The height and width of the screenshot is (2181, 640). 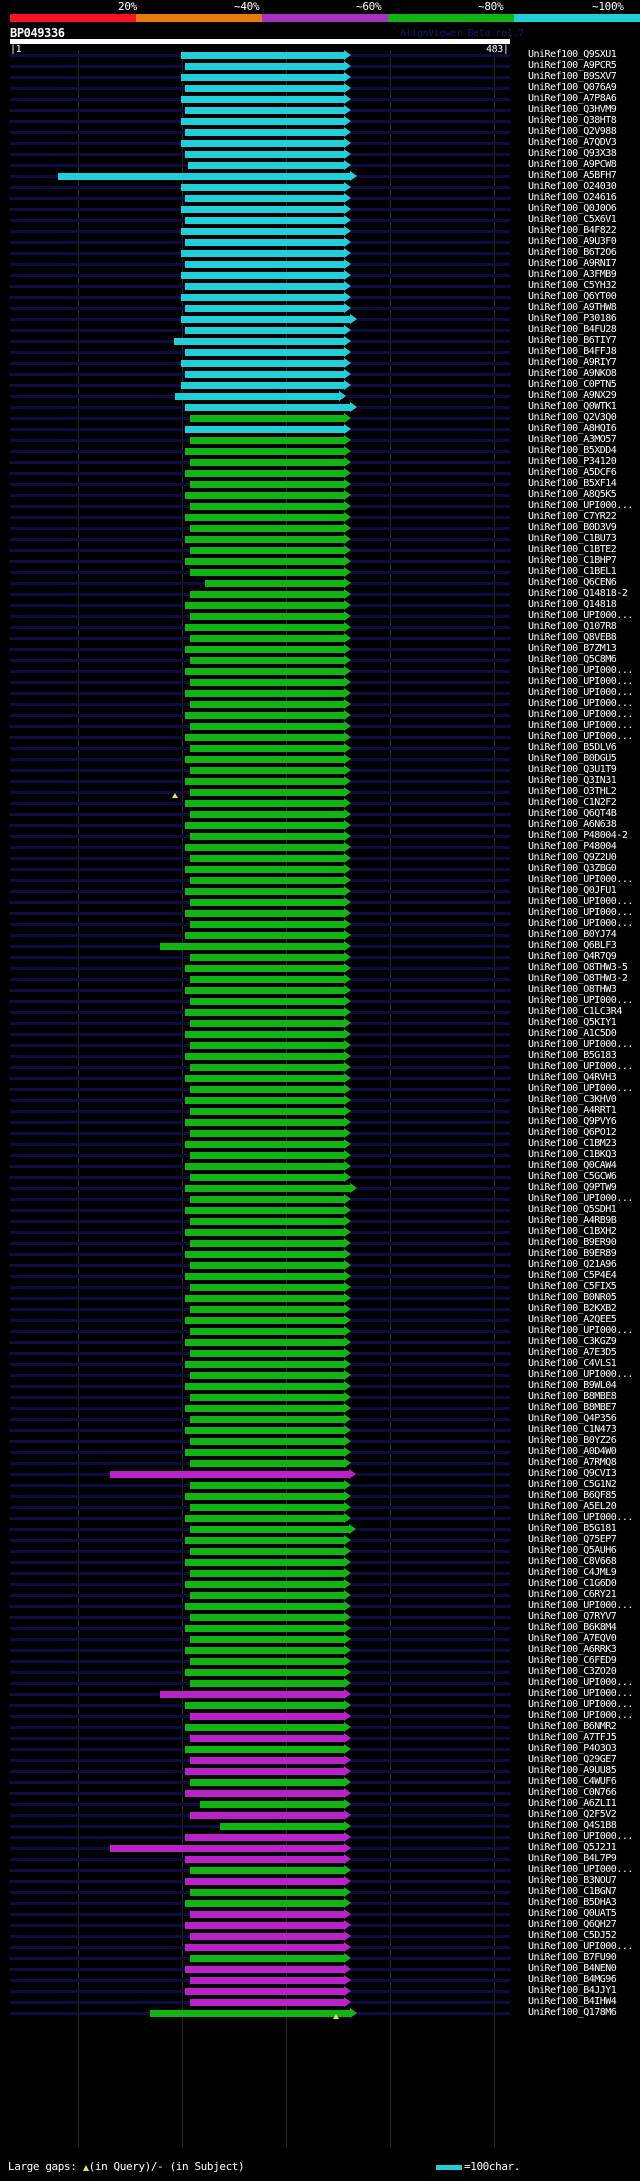 What do you see at coordinates (320, 220) in the screenshot?
I see `hit-row: UniRef100_C5X6V1` at bounding box center [320, 220].